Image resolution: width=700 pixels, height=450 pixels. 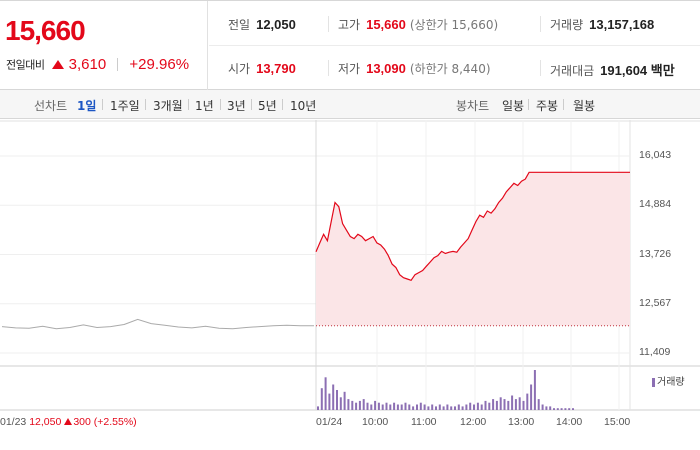 What do you see at coordinates (82, 422) in the screenshot?
I see `prev-day-change: 300` at bounding box center [82, 422].